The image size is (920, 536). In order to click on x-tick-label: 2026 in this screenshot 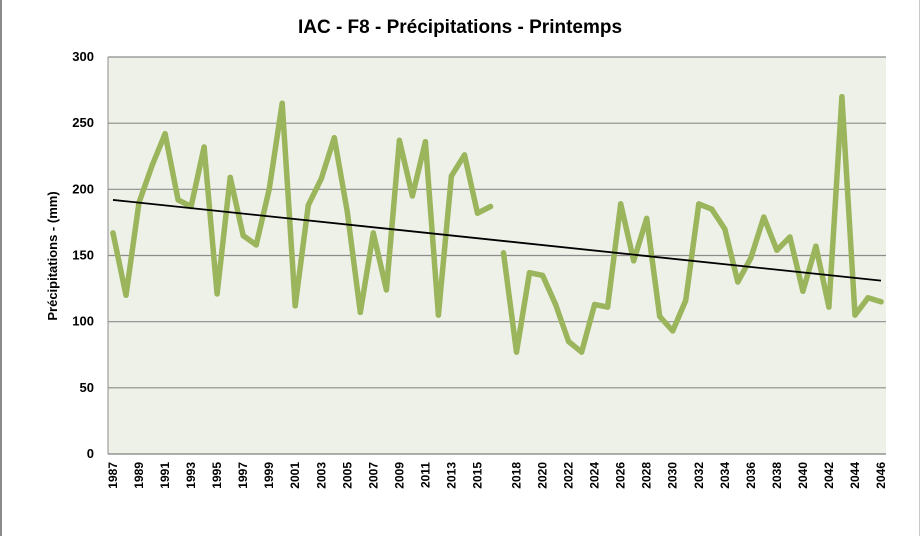, I will do `click(621, 475)`.